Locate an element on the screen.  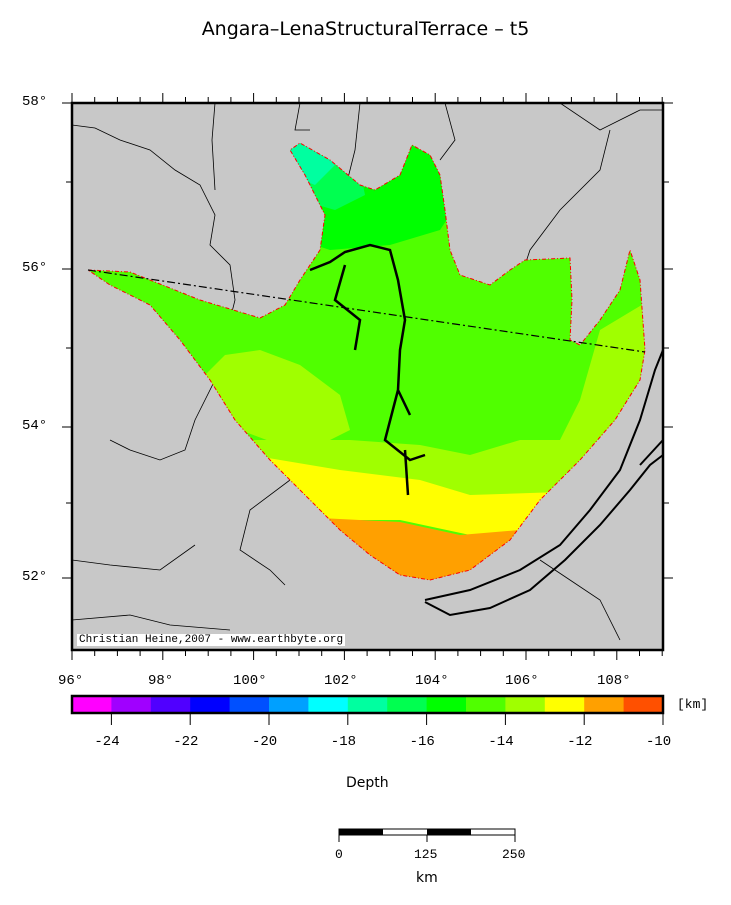
scale-tick-125: 125 is located at coordinates (426, 854).